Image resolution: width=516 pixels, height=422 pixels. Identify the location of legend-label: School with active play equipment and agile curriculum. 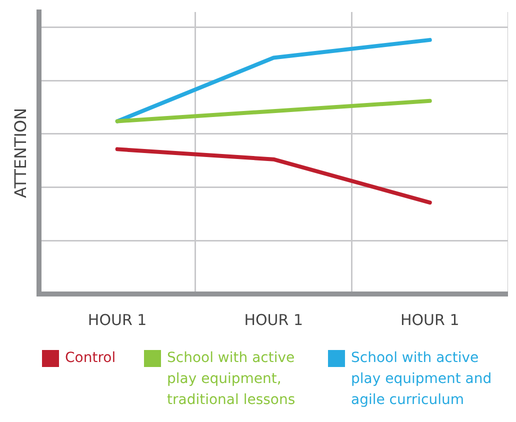
(422, 379).